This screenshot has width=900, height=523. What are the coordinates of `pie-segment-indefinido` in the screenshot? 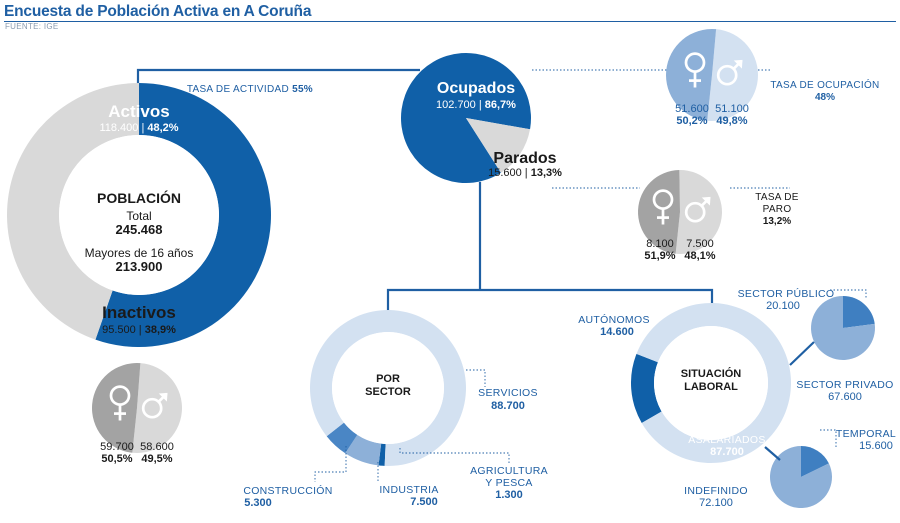 It's located at (801, 477).